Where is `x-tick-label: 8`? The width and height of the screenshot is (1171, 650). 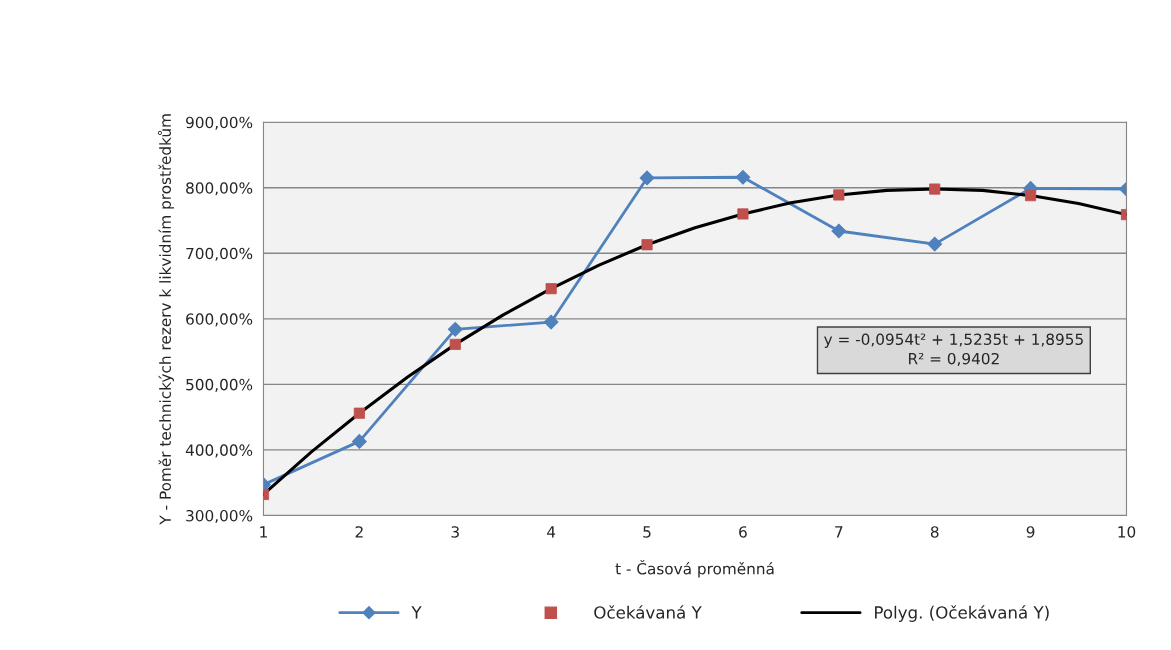
x-tick-label: 8 is located at coordinates (934, 532).